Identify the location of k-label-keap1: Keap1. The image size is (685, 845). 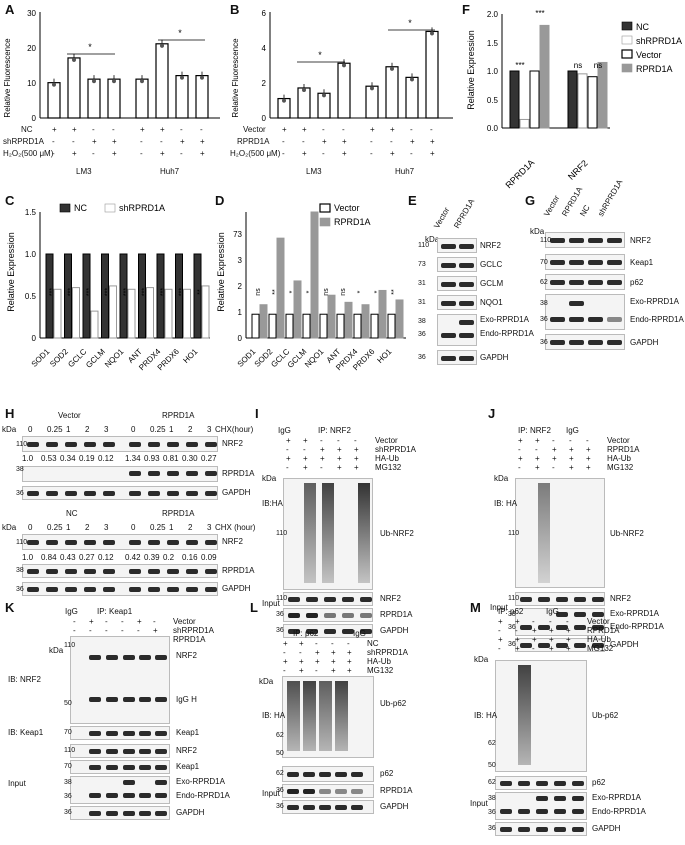
(188, 732).